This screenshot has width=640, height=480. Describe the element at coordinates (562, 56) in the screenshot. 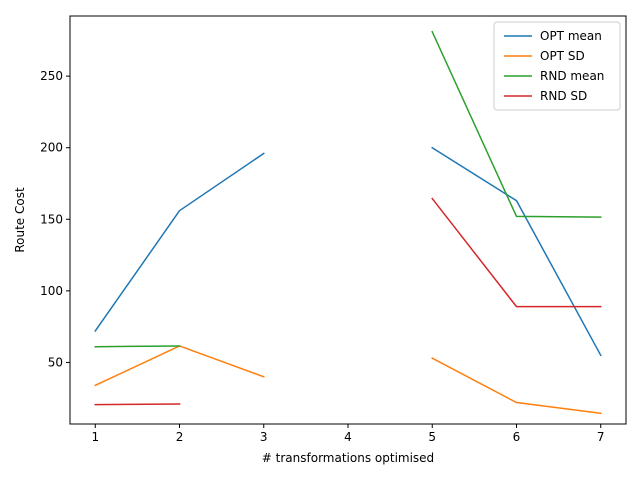

I see `legend-label: OPT SD` at that location.